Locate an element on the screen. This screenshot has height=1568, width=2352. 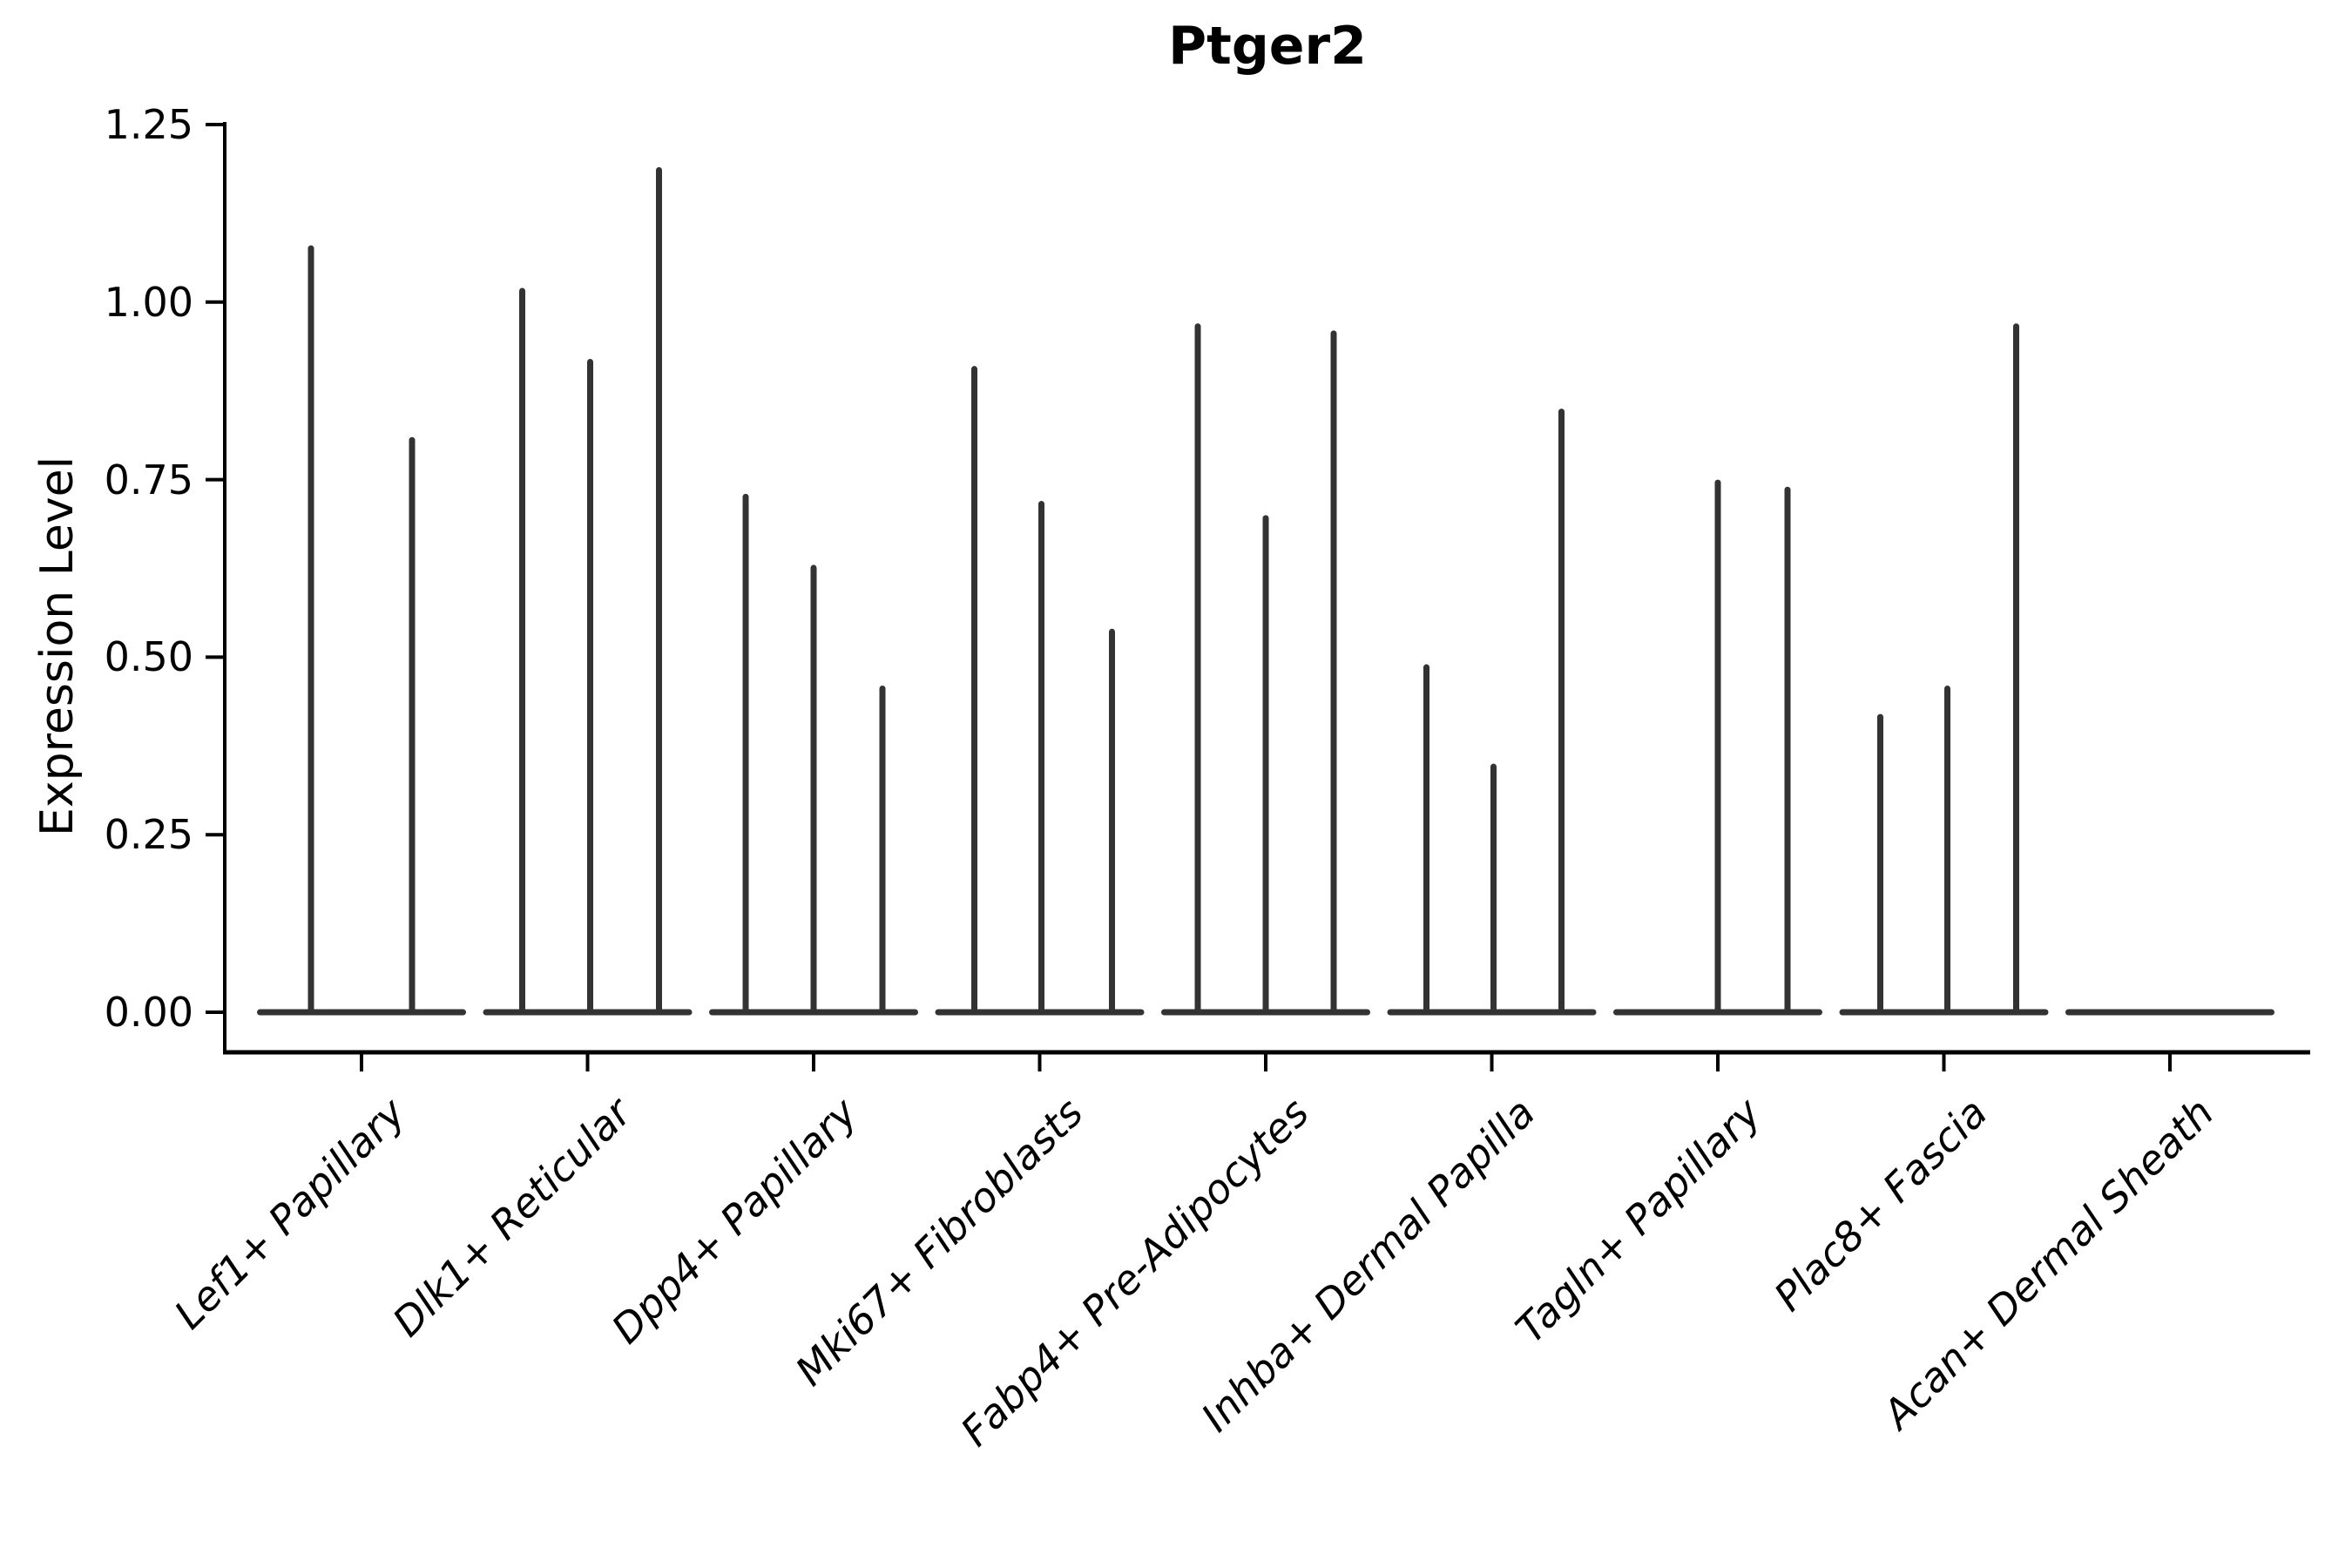
y-tick-label: 0.00 is located at coordinates (148, 1013).